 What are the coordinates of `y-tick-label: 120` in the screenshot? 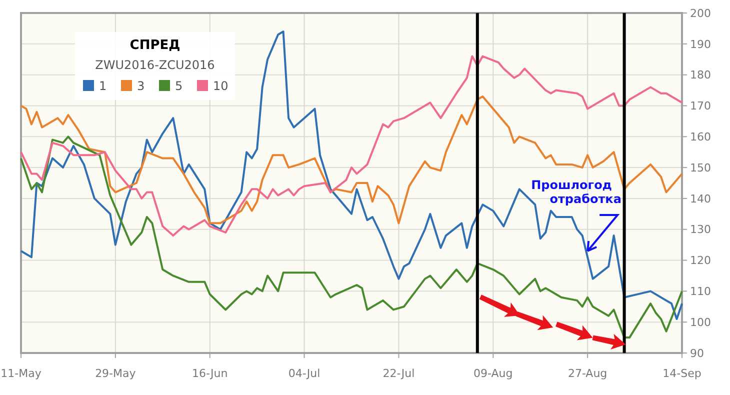 It's located at (700, 261).